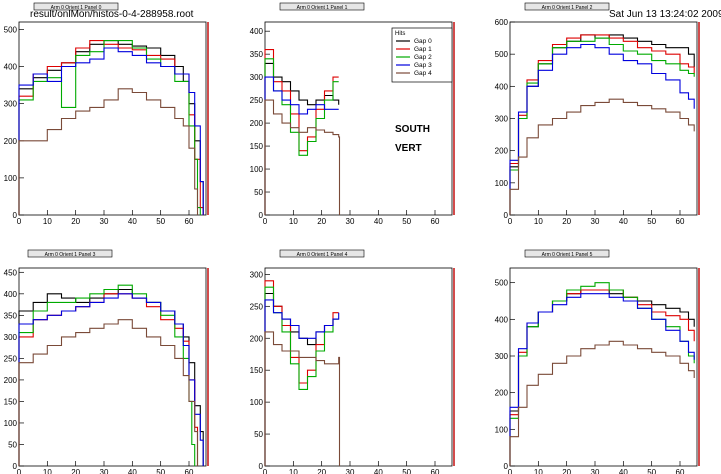 The height and width of the screenshot is (474, 721). What do you see at coordinates (502, 22) in the screenshot?
I see `y-tick-label: 600` at bounding box center [502, 22].